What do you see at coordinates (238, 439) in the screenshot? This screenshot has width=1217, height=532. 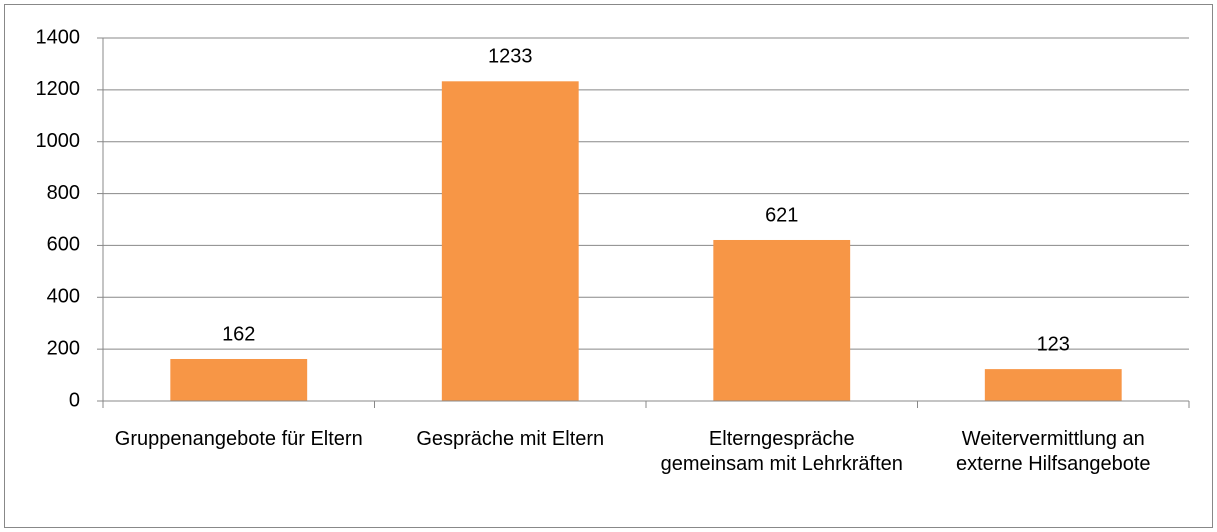 I see `x-tick-label: Gruppenangebote für Eltern` at bounding box center [238, 439].